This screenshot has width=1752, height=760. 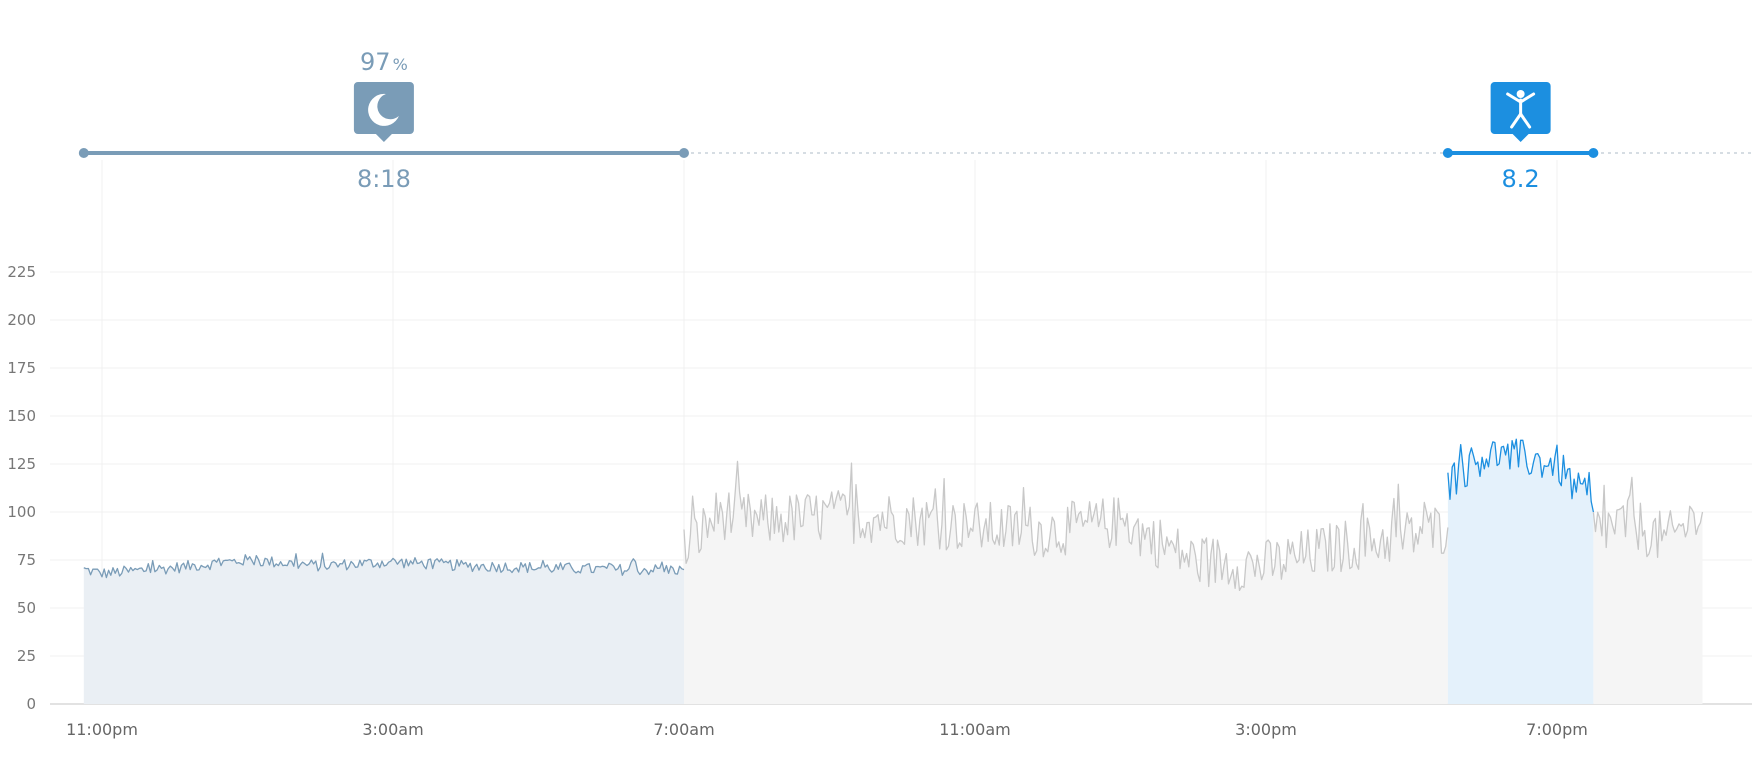 I want to click on moon-icon, so click(x=383, y=109).